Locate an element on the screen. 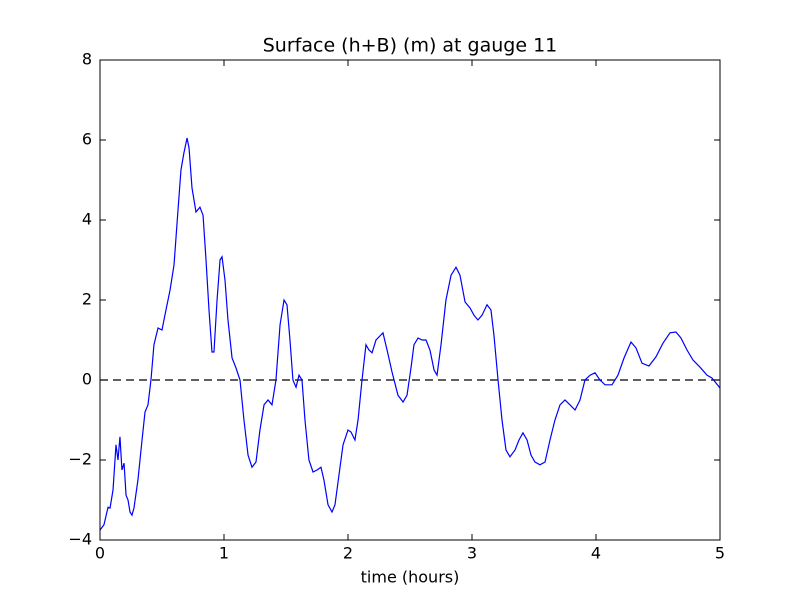 The image size is (800, 600). y-tick-label: 0 is located at coordinates (87, 379).